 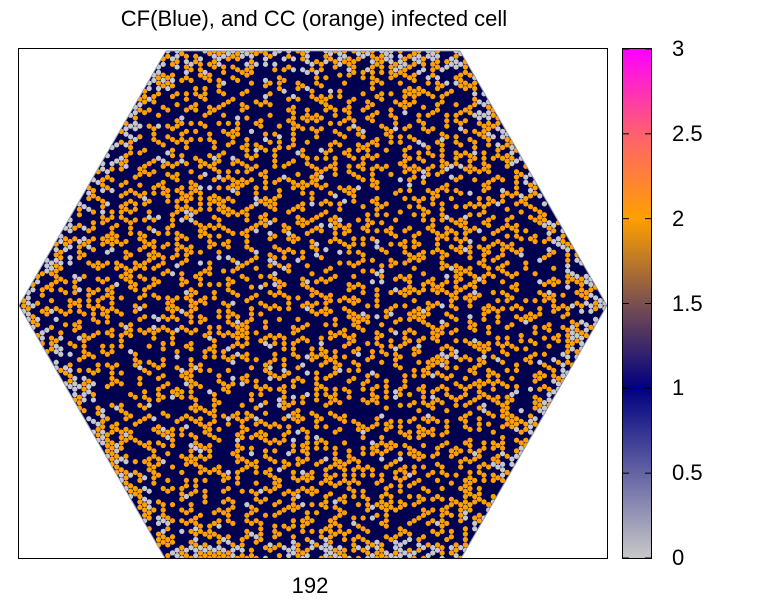 I want to click on colorbar-tick-label: 0.5, so click(x=687, y=473).